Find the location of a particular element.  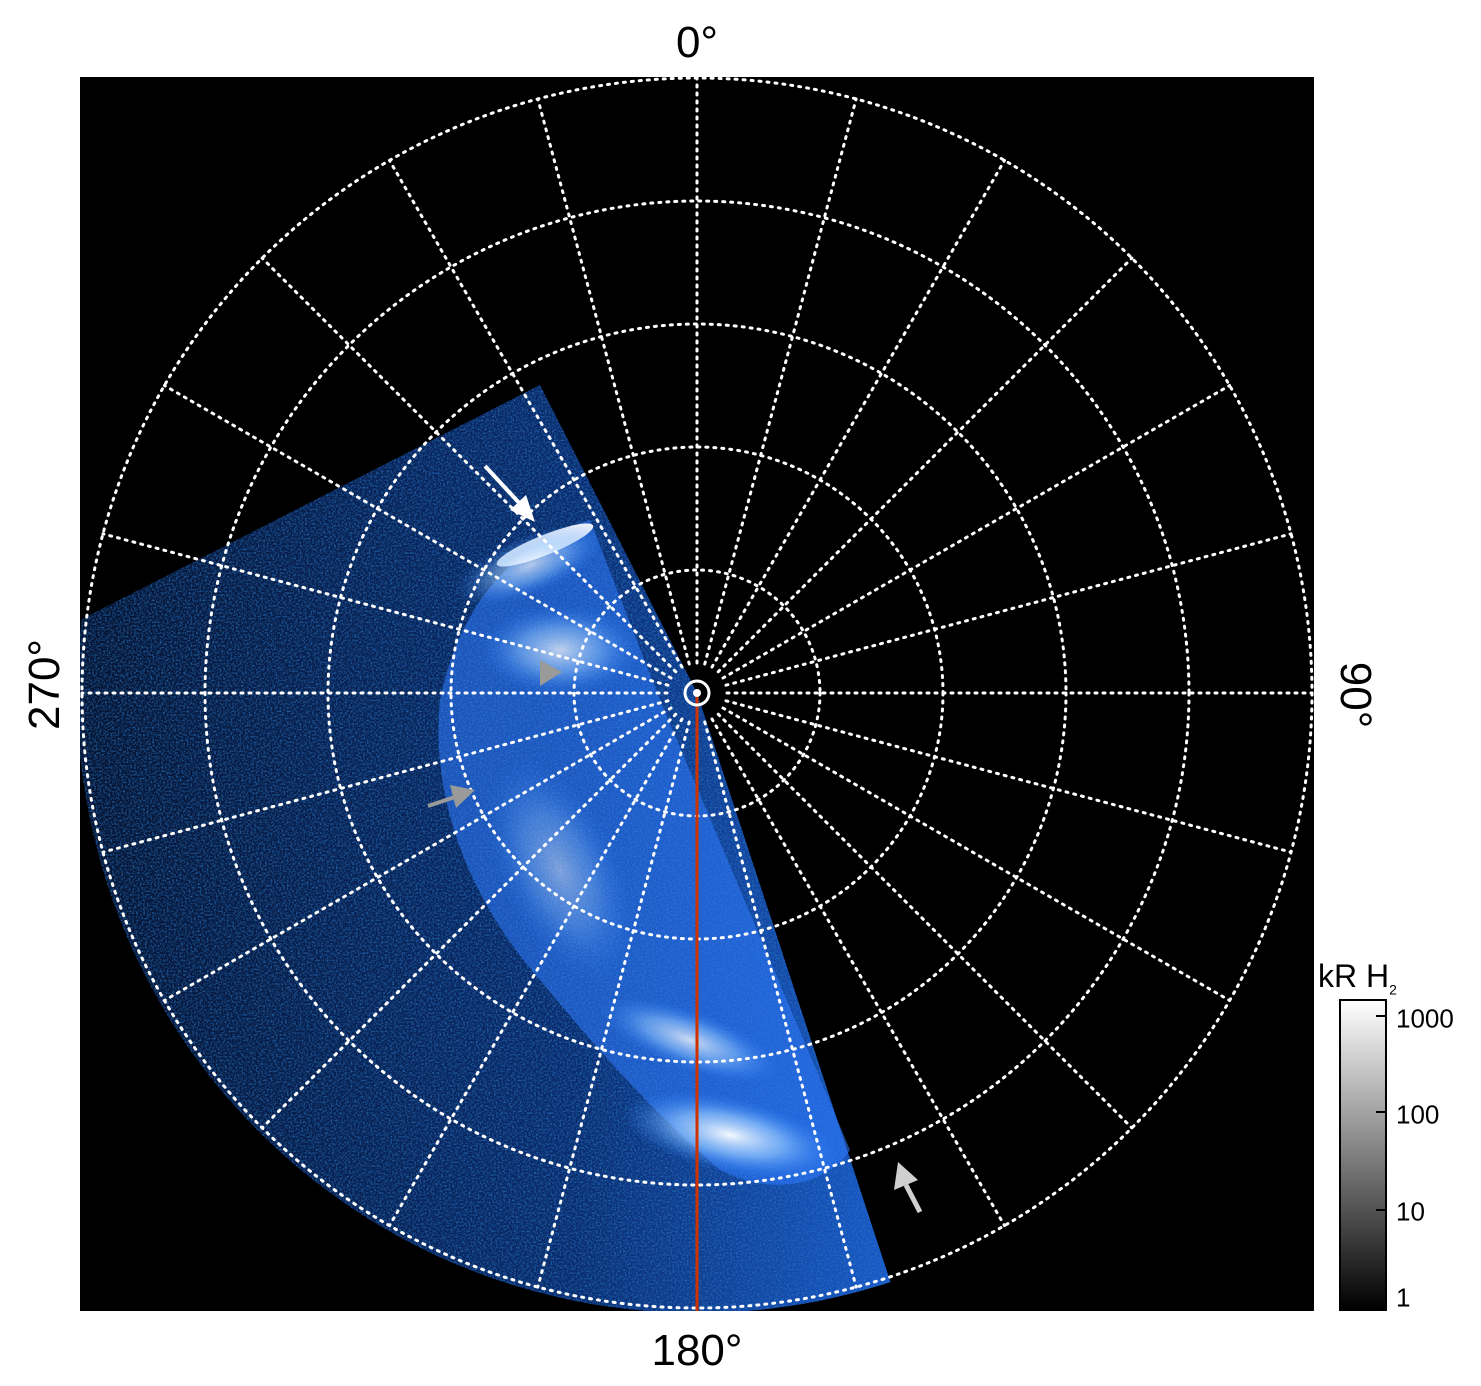

label-180-deg: 180° is located at coordinates (697, 1350).